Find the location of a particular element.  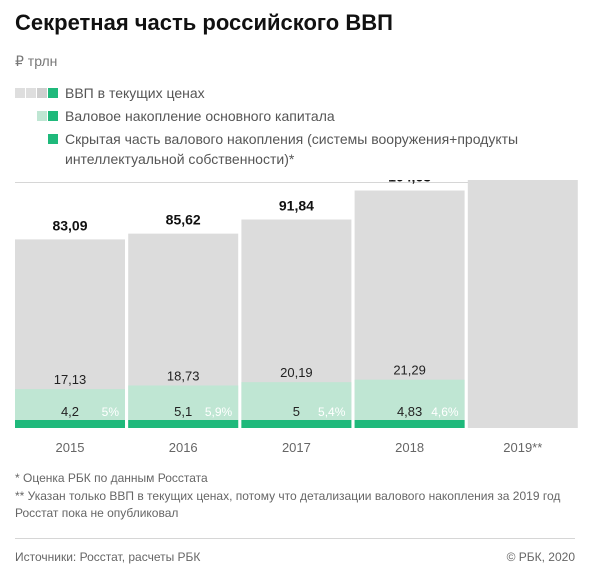

gdp-value-label: 83,09 is located at coordinates (69, 225).